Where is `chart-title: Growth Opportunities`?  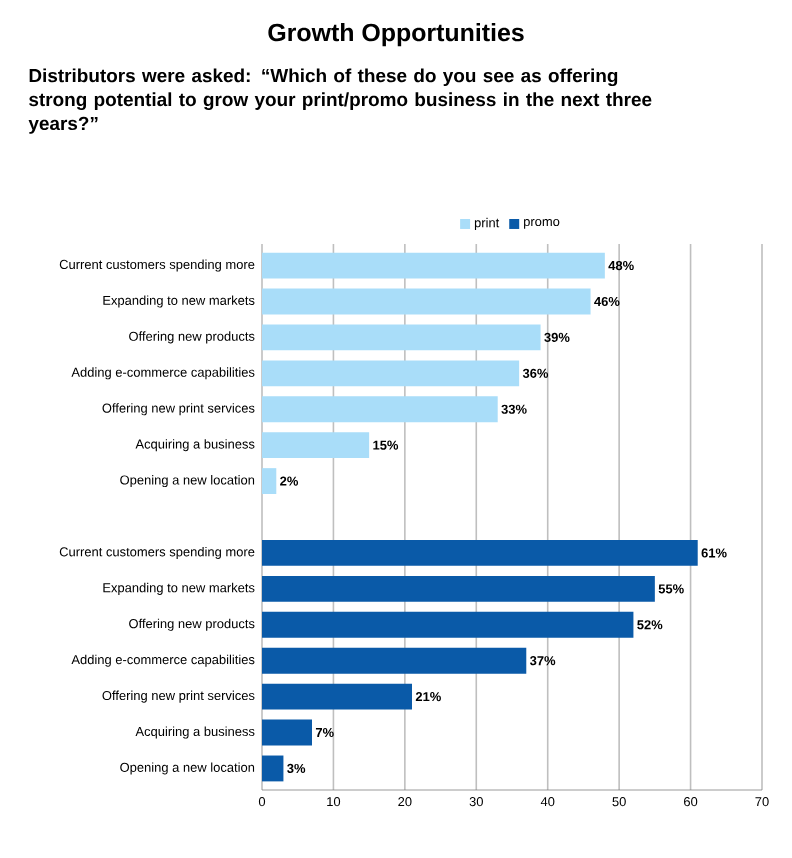
chart-title: Growth Opportunities is located at coordinates (396, 35).